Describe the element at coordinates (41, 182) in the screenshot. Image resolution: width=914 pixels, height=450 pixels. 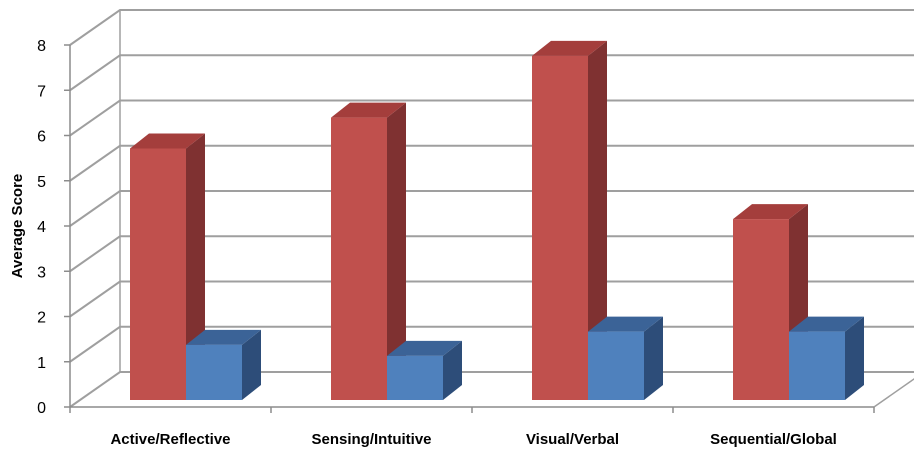
I see `y-tick-label: 5` at that location.